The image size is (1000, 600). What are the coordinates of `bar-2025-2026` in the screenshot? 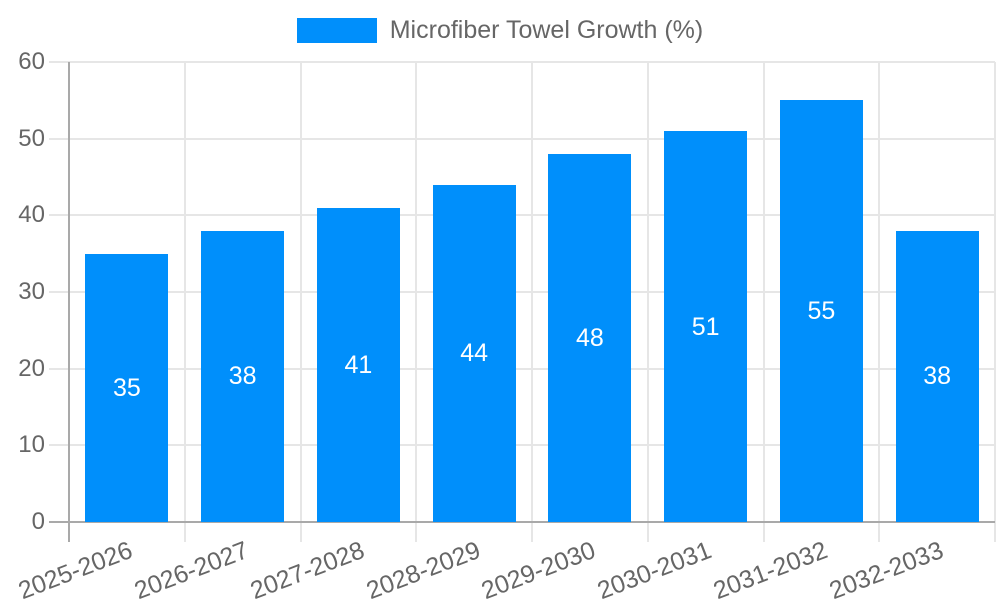 It's located at (126, 387).